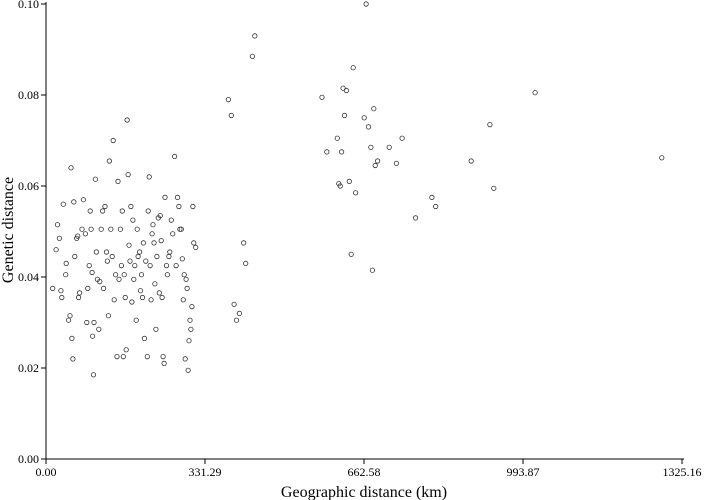  Describe the element at coordinates (28, 459) in the screenshot. I see `y-tick-label: 0.00` at that location.